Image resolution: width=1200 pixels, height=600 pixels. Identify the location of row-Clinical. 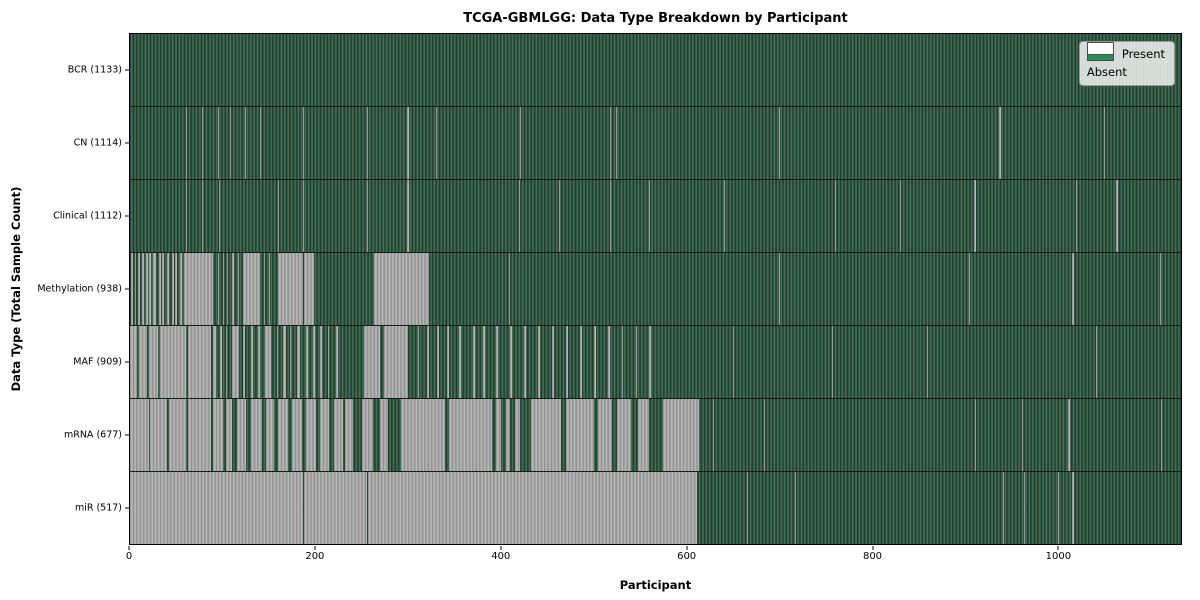
(655, 215).